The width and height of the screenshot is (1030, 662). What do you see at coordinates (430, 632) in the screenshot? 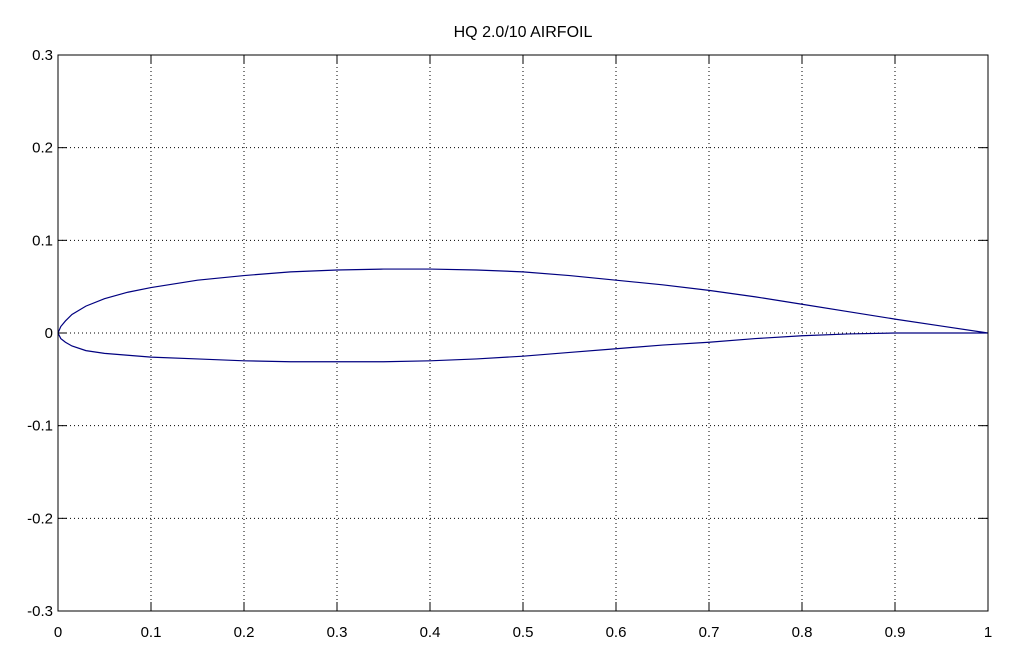
I see `x-tick-label: 0.4` at bounding box center [430, 632].